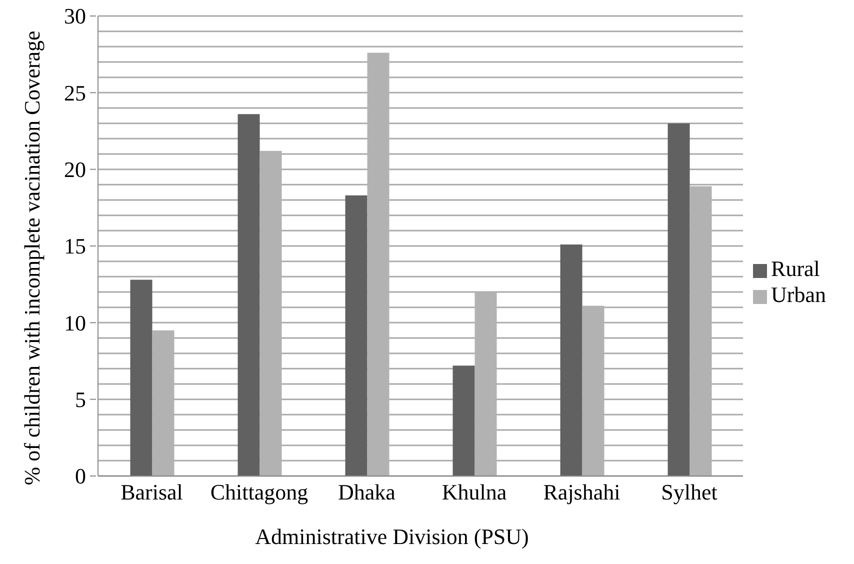 The width and height of the screenshot is (854, 564). Describe the element at coordinates (259, 492) in the screenshot. I see `x-tick-label: Chittagong` at that location.